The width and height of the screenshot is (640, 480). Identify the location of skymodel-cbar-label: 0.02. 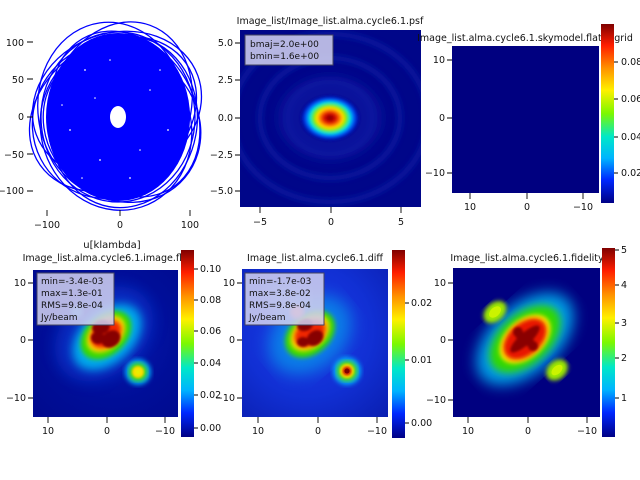
(630, 173).